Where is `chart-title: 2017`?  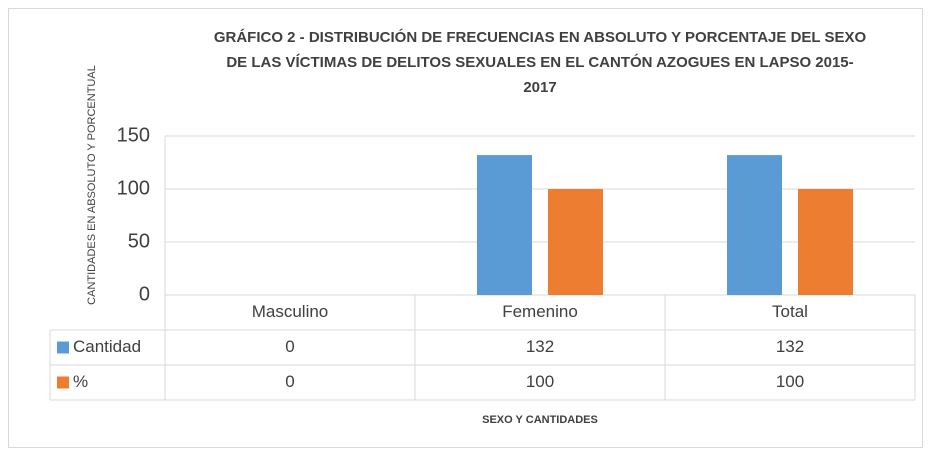 chart-title: 2017 is located at coordinates (539, 87).